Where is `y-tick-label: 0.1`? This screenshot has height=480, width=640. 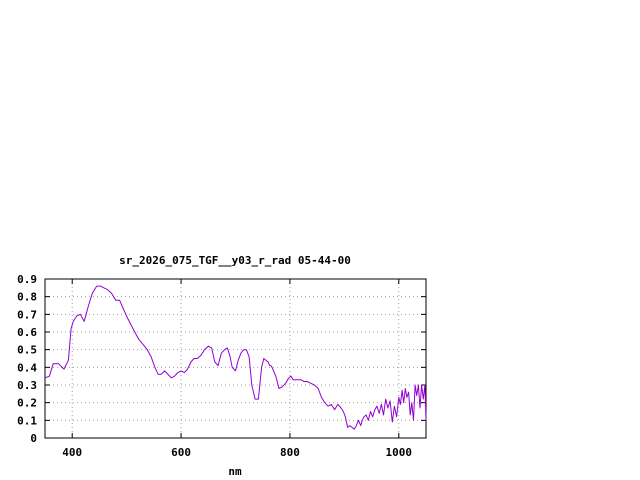
y-tick-label: 0.1 is located at coordinates (27, 420).